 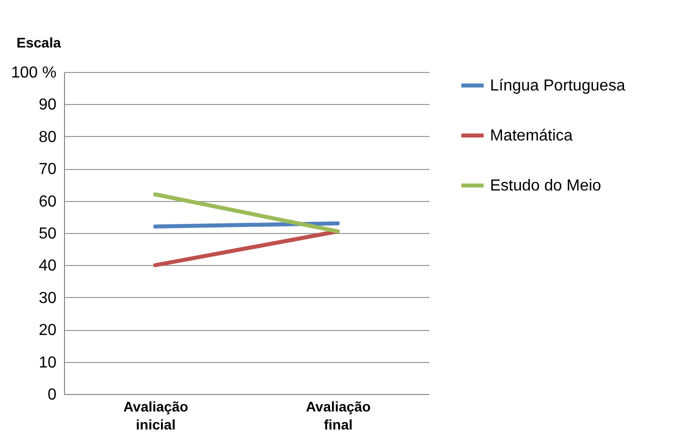 I want to click on y-tick-label: 90, so click(x=47, y=105).